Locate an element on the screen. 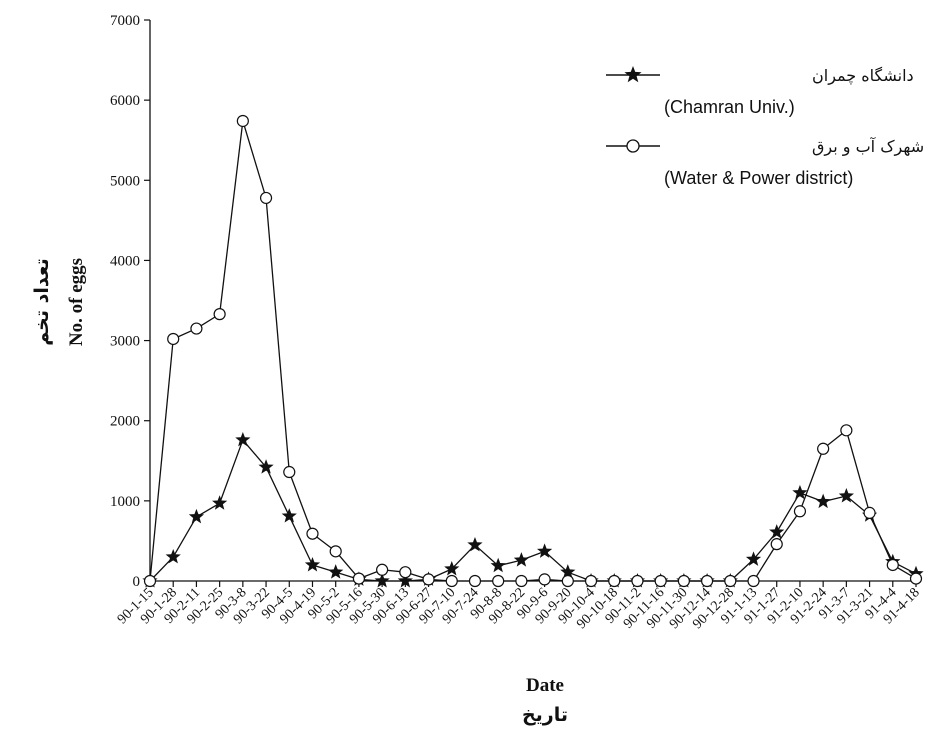  legend-circle-marker is located at coordinates (633, 146).